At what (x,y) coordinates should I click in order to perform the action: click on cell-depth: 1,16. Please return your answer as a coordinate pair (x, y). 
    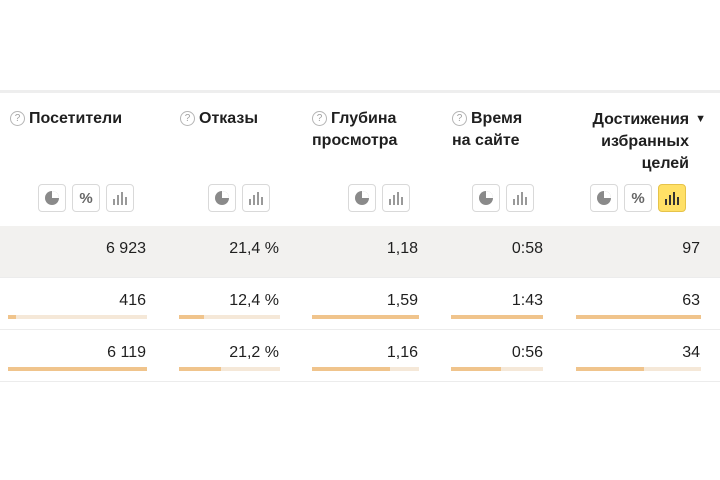
    Looking at the image, I should click on (402, 352).